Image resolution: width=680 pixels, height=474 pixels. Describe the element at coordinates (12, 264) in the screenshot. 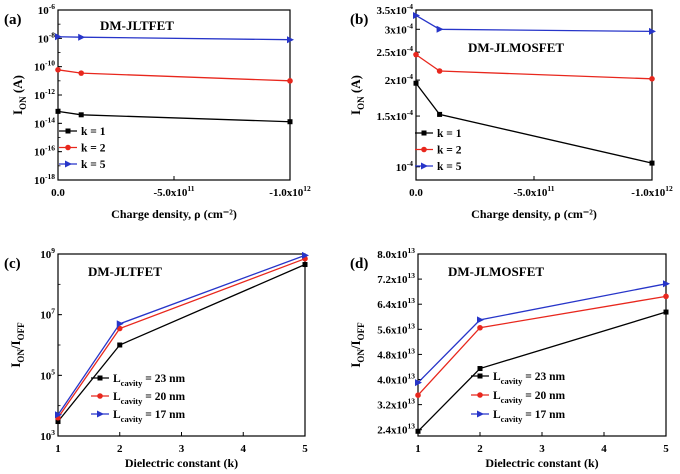

I see `panel-label: (c)` at that location.